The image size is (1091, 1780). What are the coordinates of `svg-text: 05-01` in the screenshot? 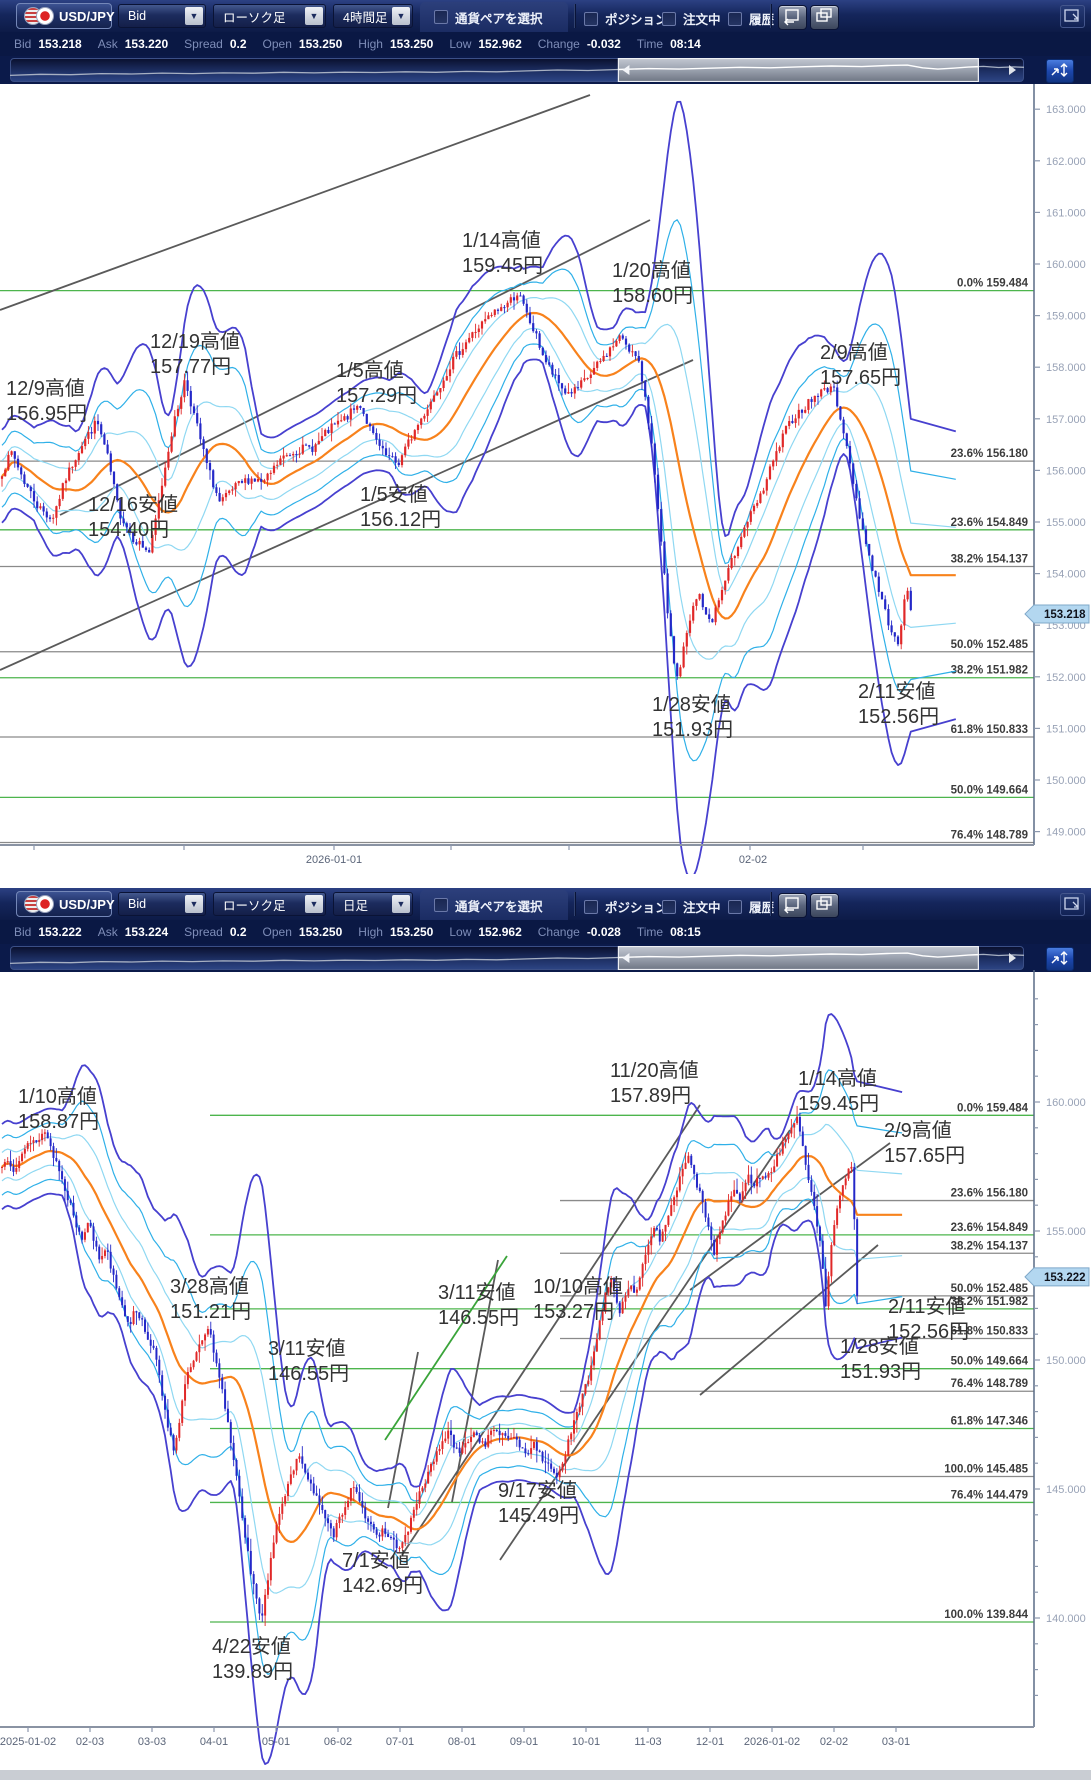 It's located at (276, 1742).